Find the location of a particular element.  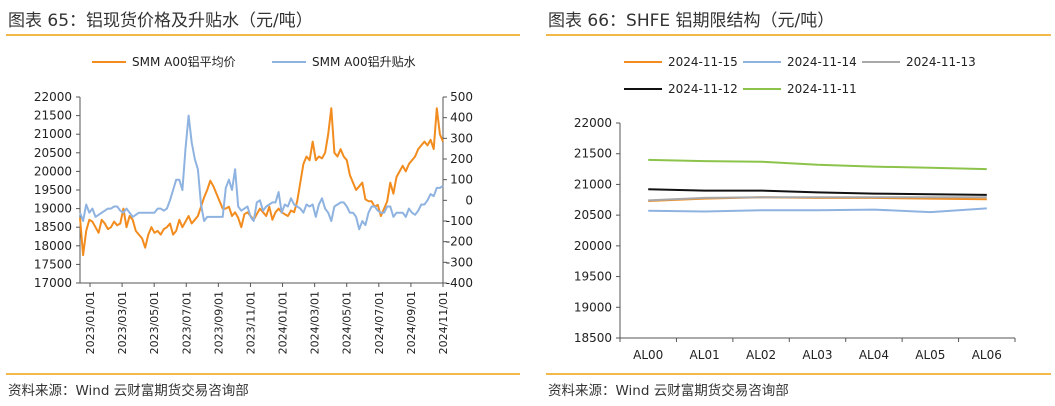

x-tick-label: AL03 is located at coordinates (817, 355).